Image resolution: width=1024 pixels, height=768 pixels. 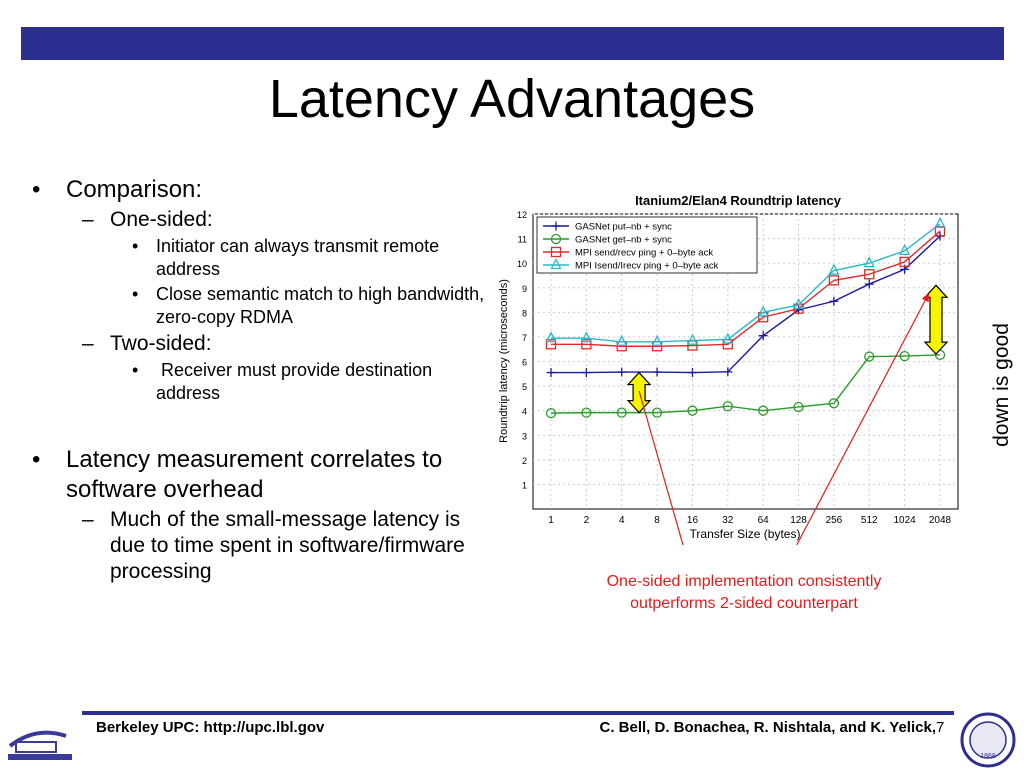 I want to click on x-tick-label: 32, so click(x=728, y=520).